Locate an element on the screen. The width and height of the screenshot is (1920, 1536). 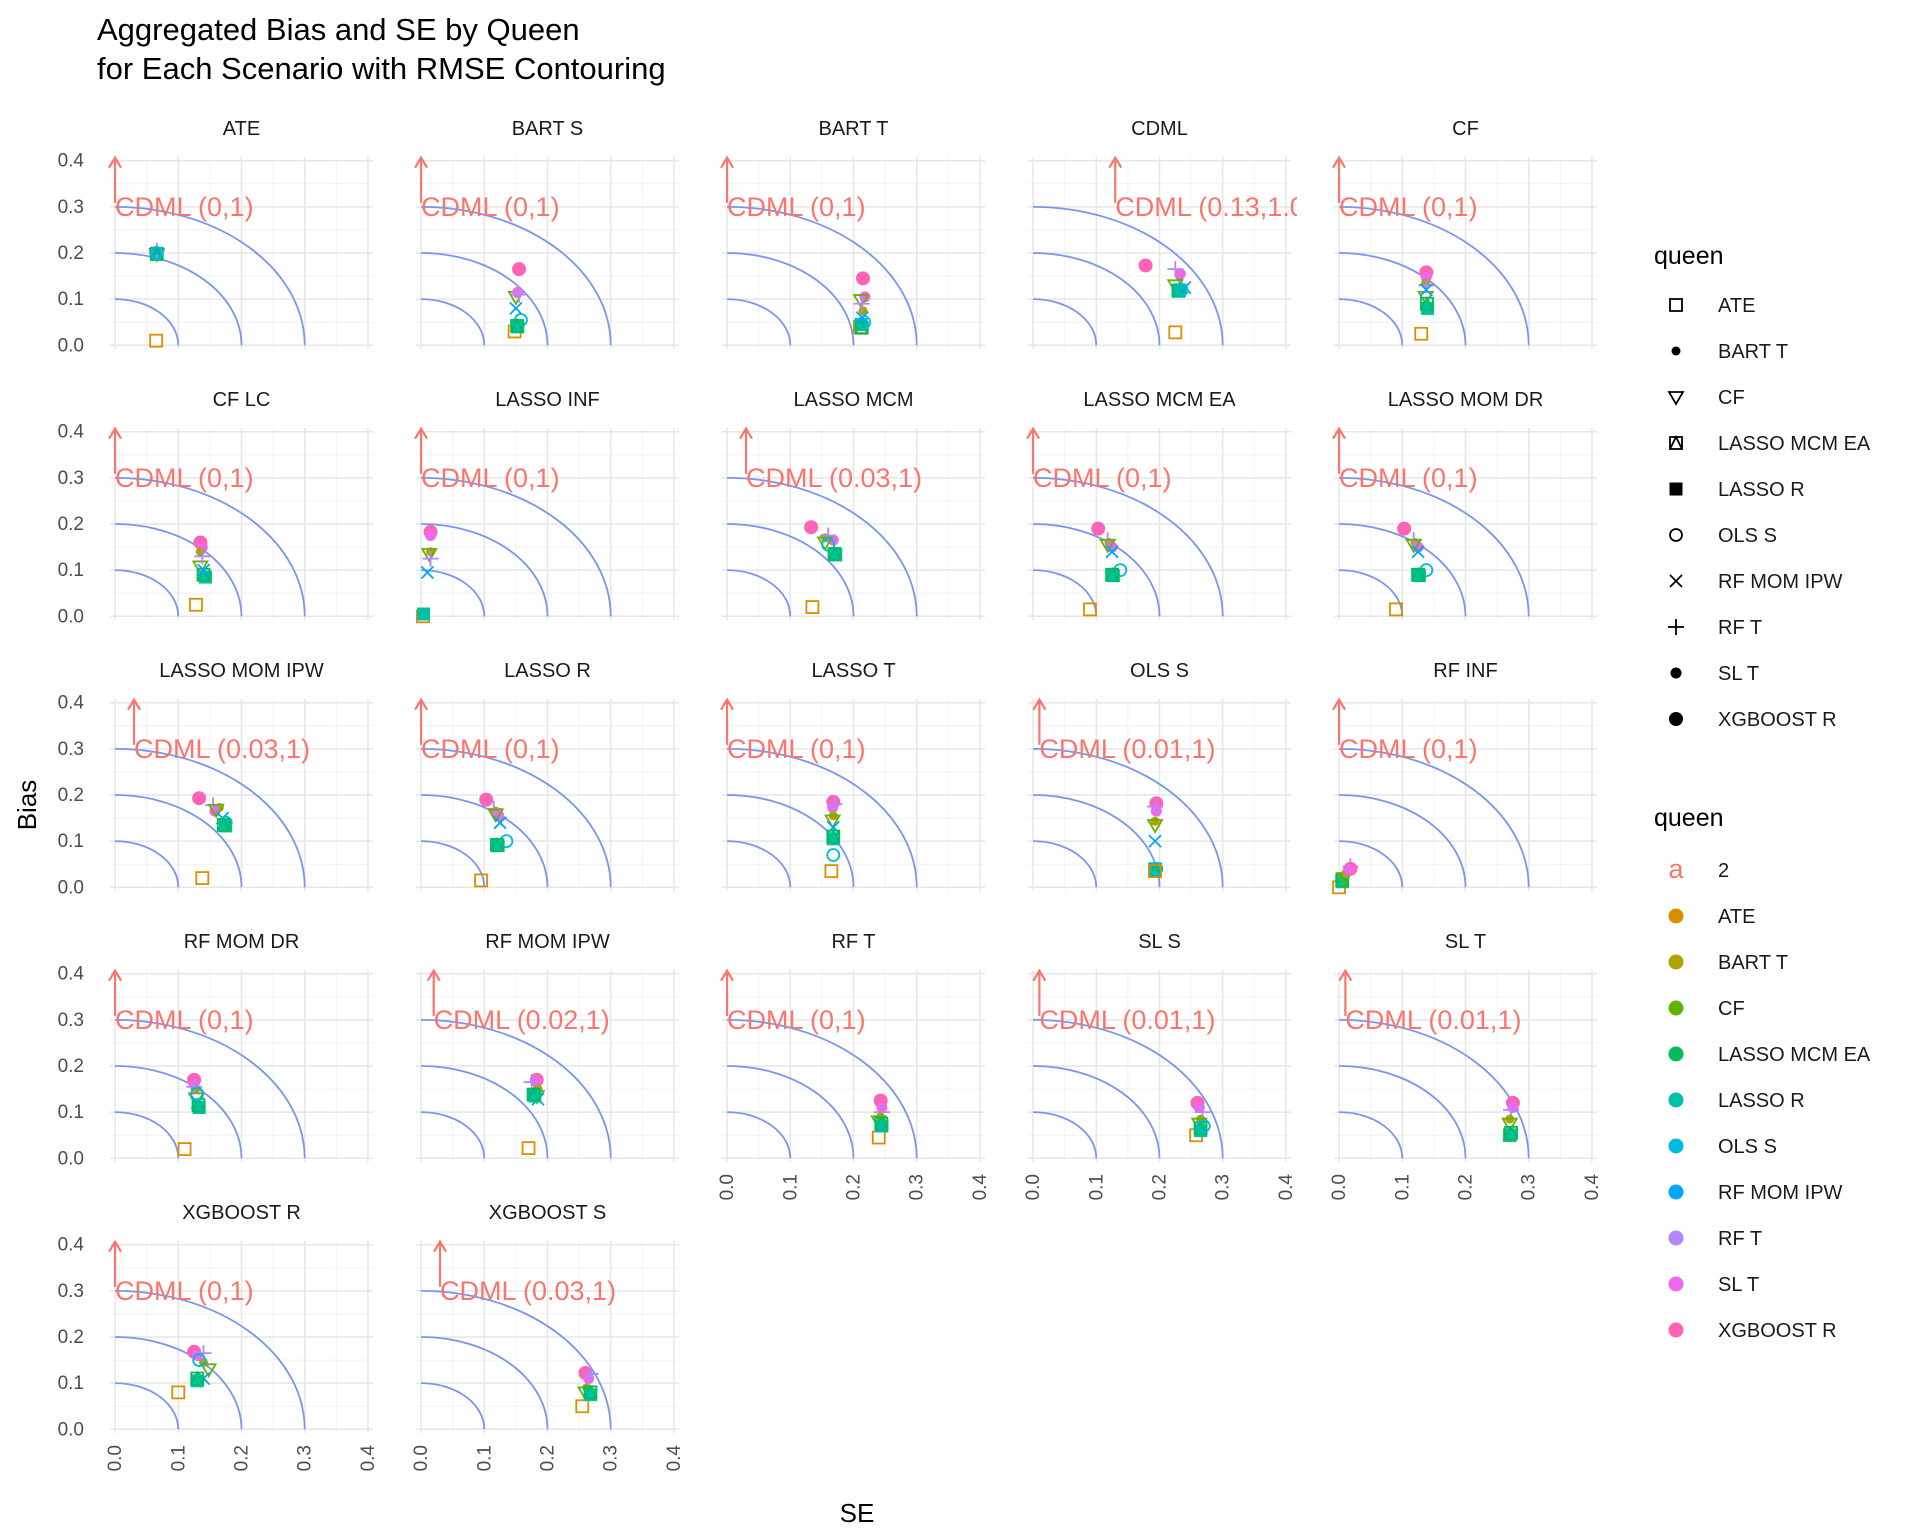
x-tick-label: 0.1 is located at coordinates (484, 1458).